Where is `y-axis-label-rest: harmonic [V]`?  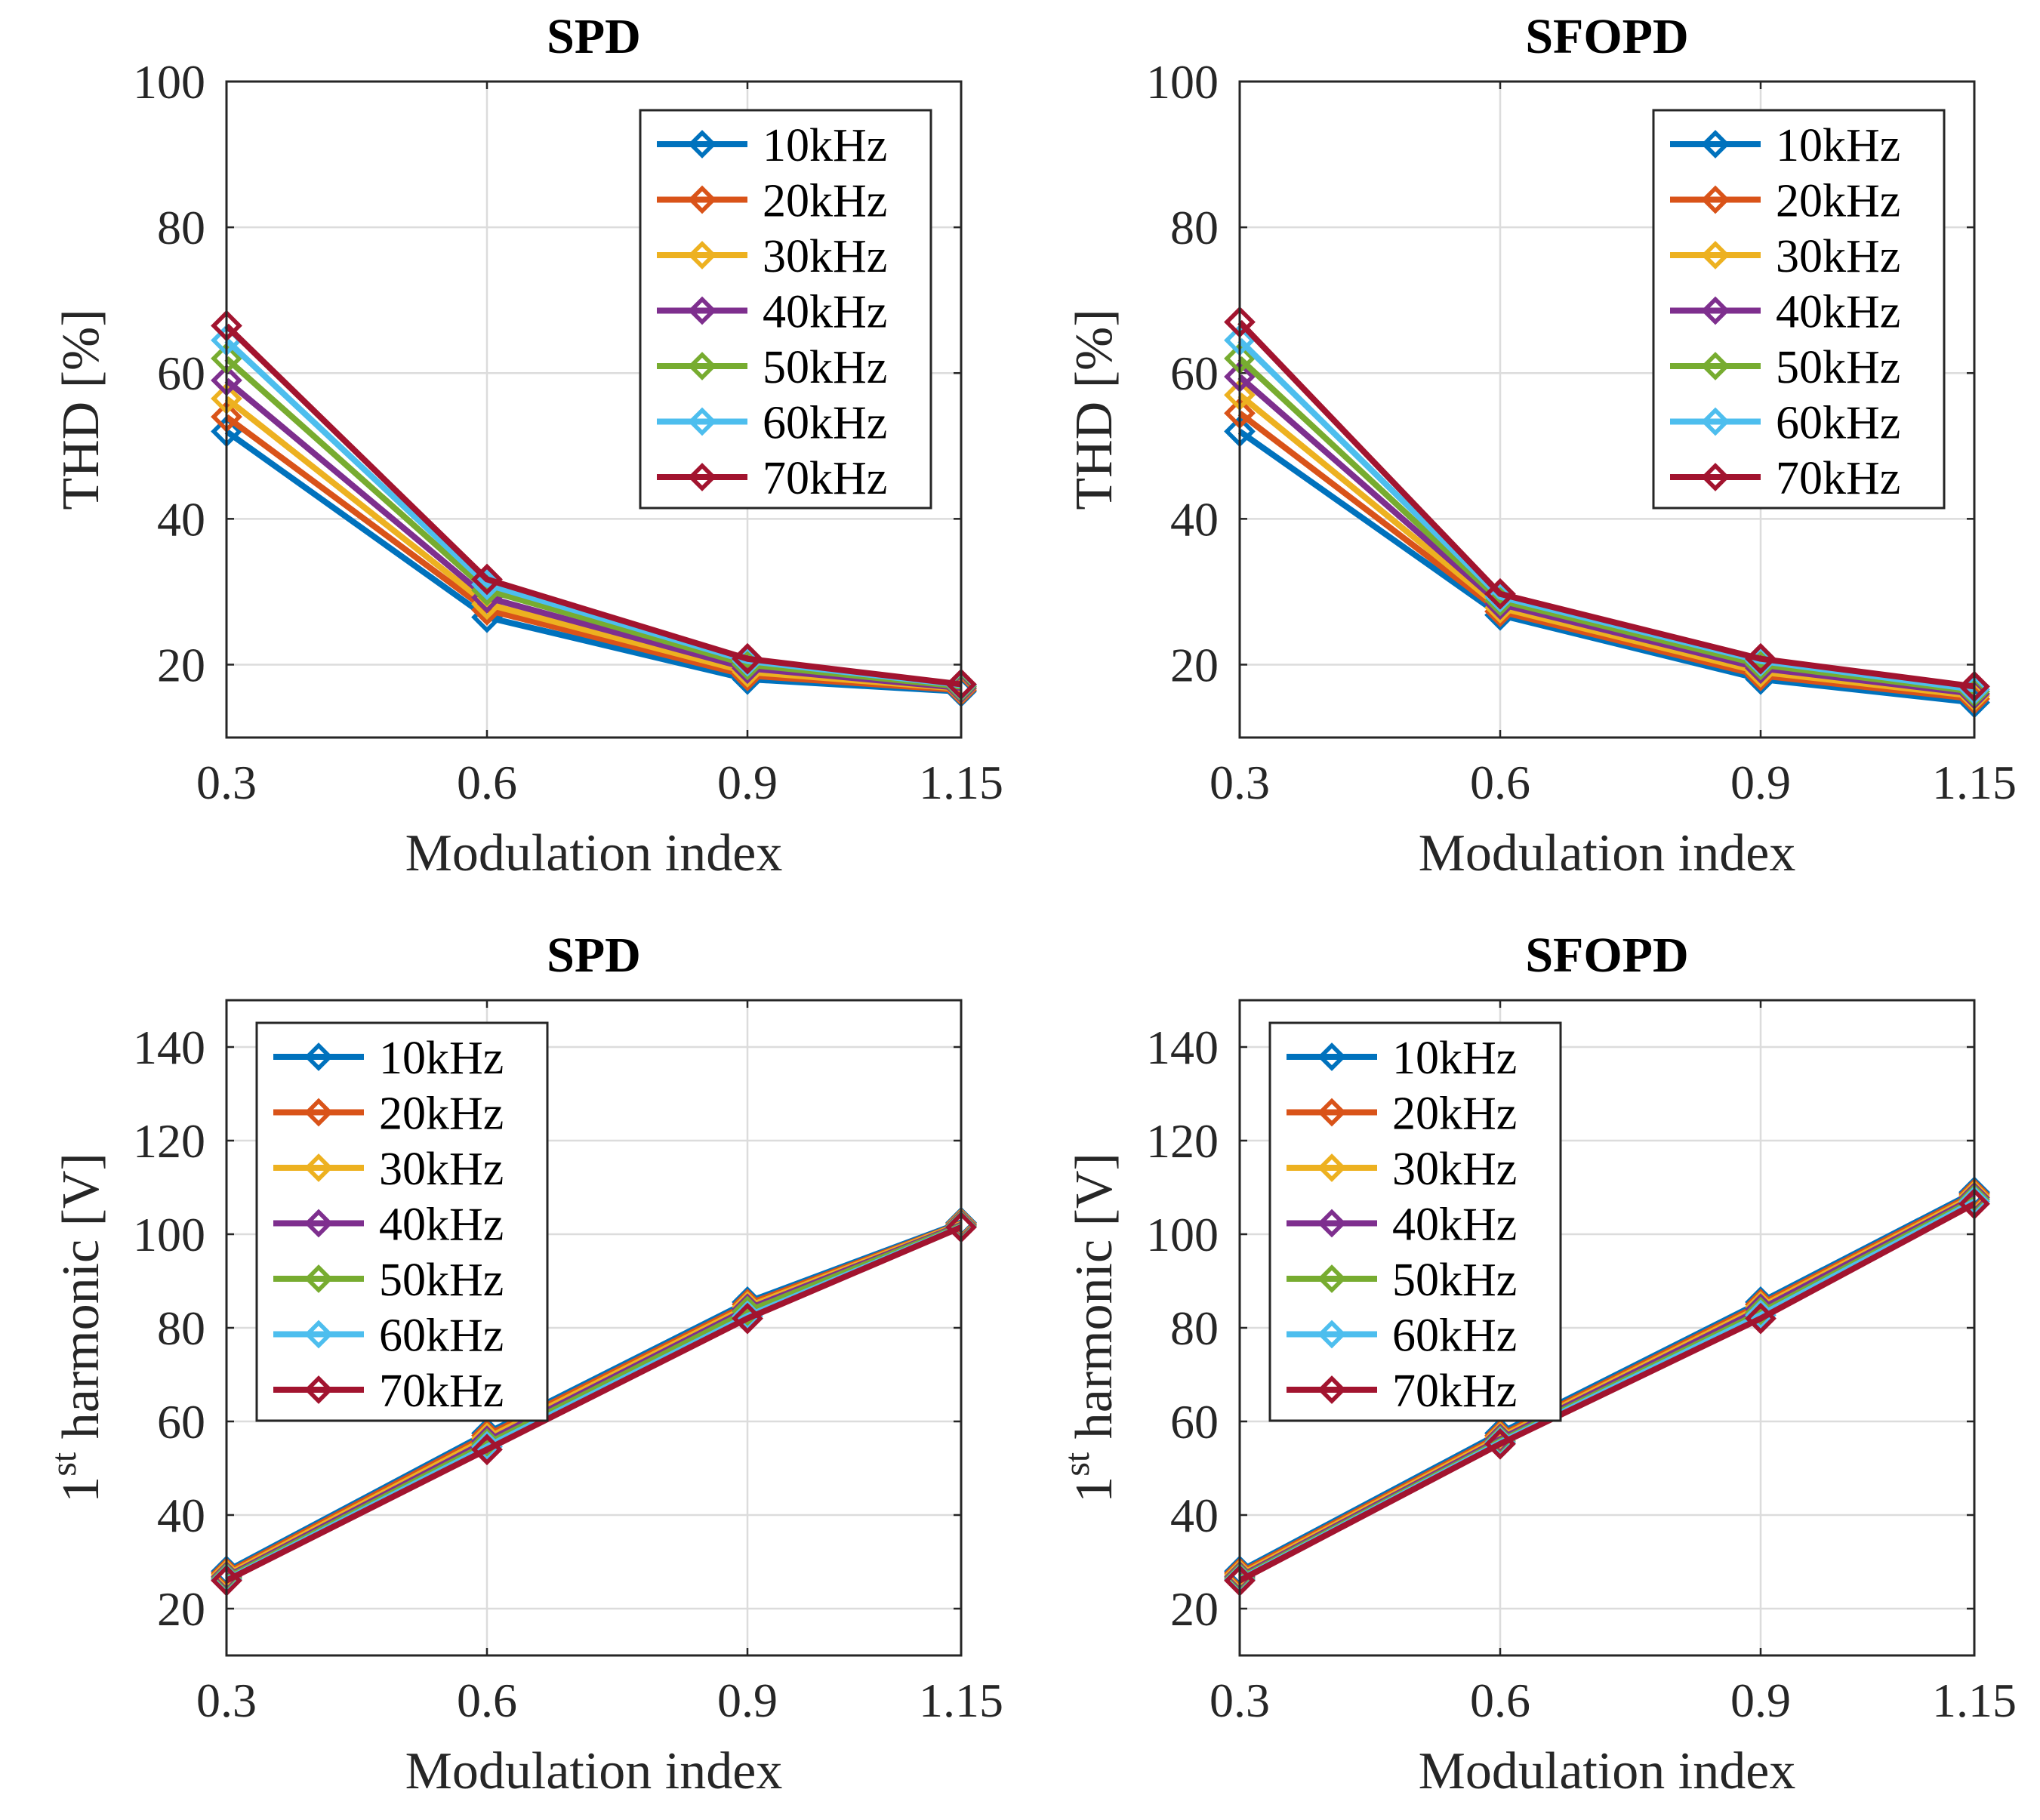 y-axis-label-rest: harmonic [V] is located at coordinates (1094, 1302).